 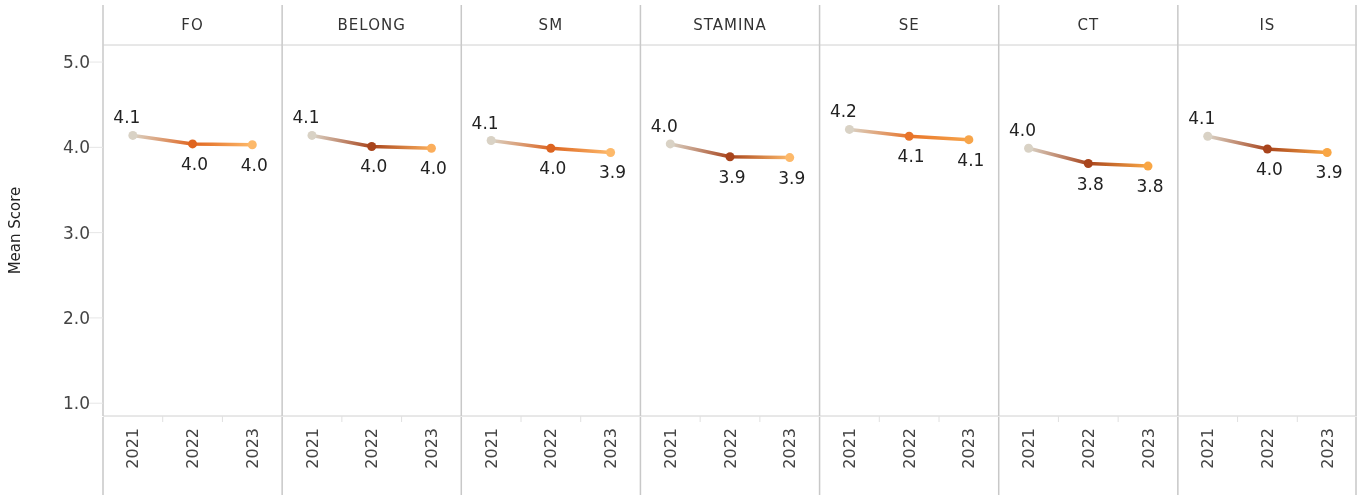 I want to click on data-label: 4.2, so click(x=843, y=111).